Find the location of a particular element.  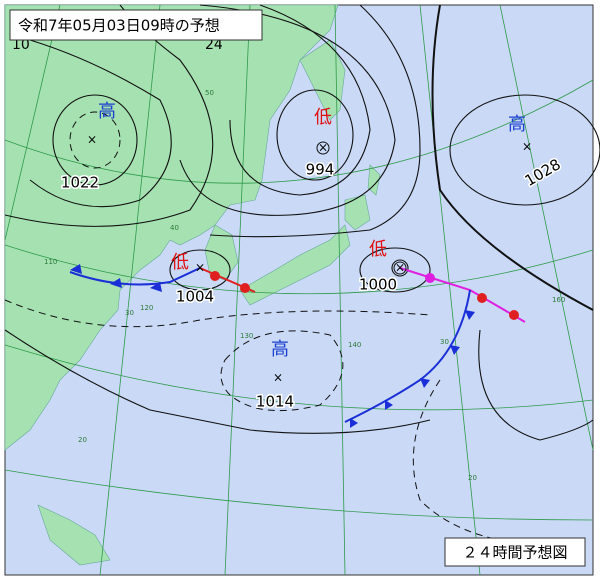

isobar-label: 24 is located at coordinates (214, 45).